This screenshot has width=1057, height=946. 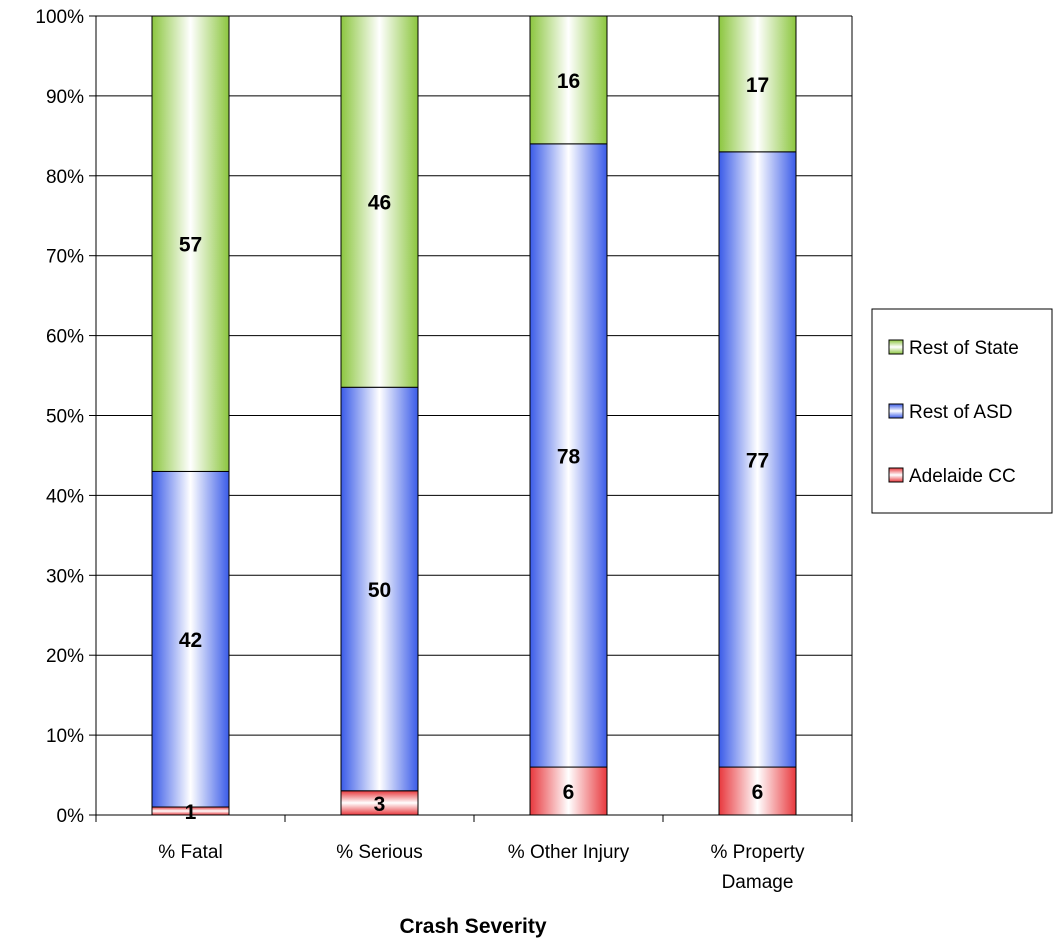 I want to click on data-label: 50, so click(x=379, y=590).